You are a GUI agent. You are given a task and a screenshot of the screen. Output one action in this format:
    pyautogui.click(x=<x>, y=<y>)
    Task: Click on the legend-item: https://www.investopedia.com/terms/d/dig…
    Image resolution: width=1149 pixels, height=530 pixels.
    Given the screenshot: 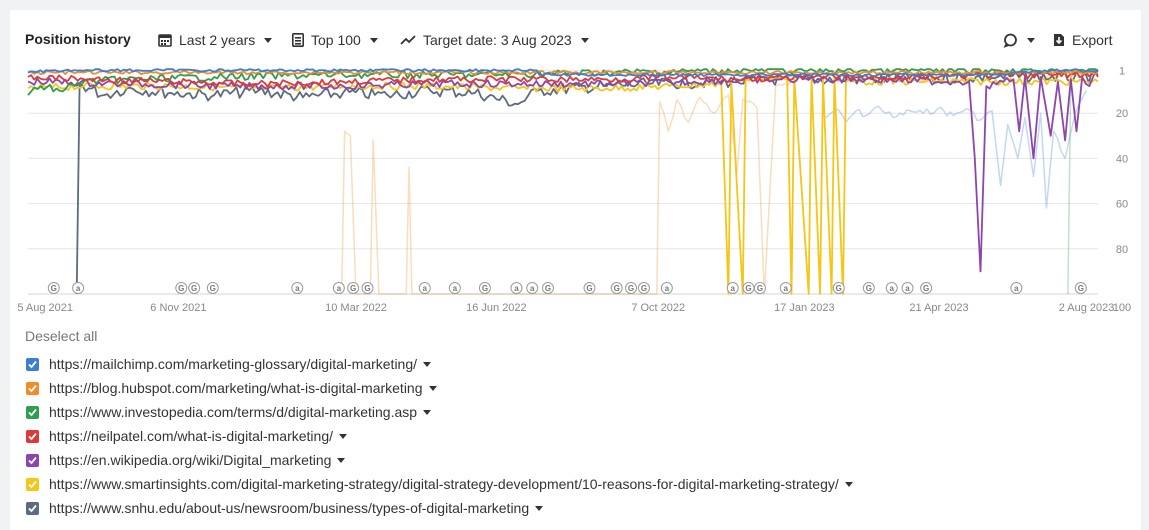 What is the action you would take?
    pyautogui.click(x=439, y=412)
    